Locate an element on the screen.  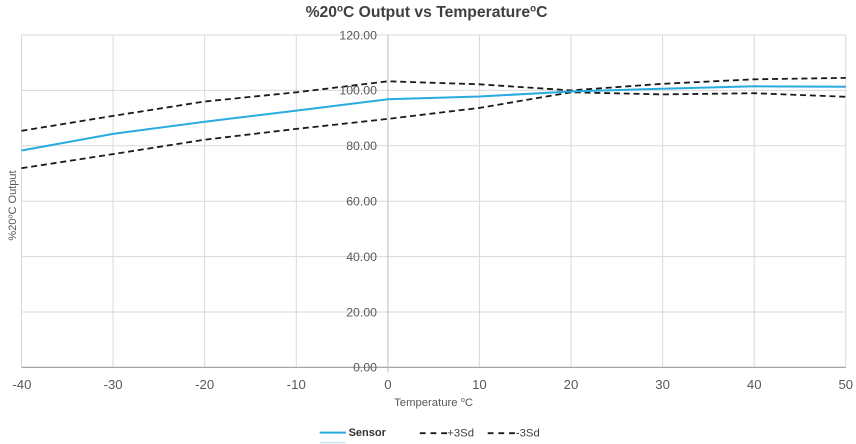
svg-text: Sensor is located at coordinates (368, 433).